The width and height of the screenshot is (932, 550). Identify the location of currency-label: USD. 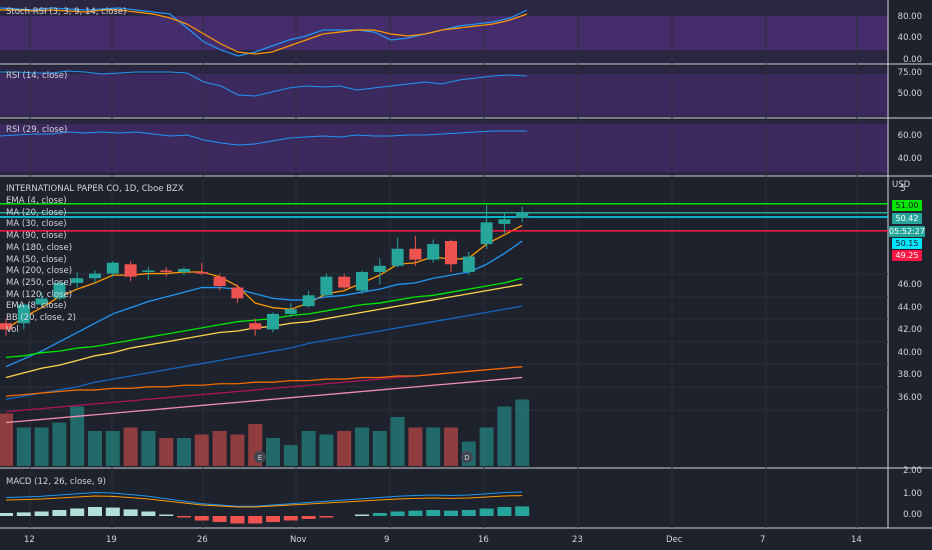
(901, 185).